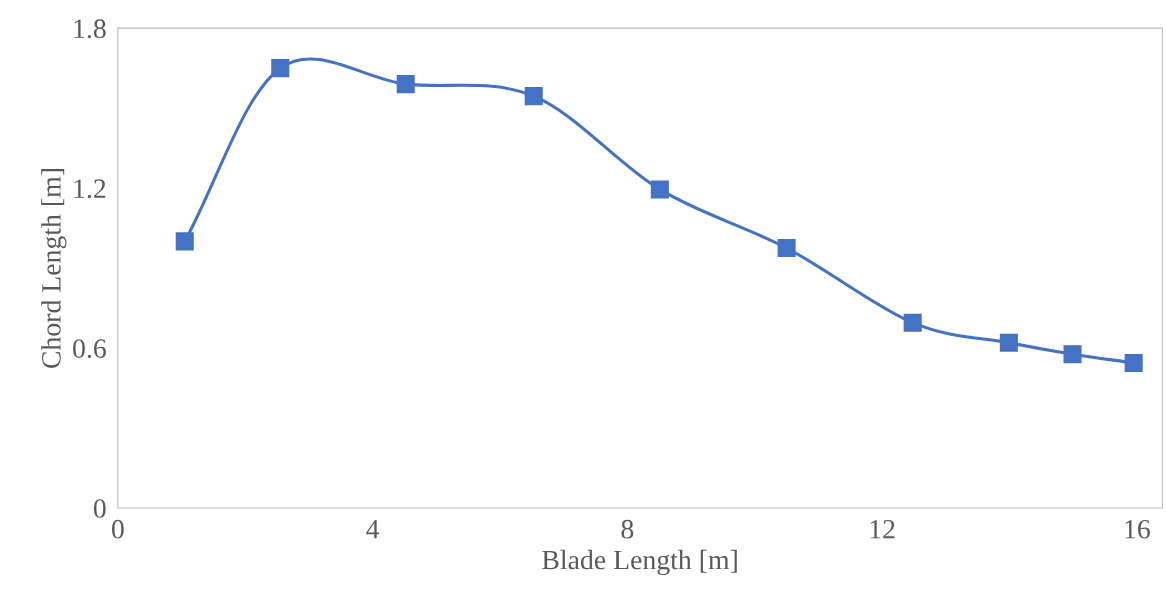 The width and height of the screenshot is (1167, 612). What do you see at coordinates (90, 189) in the screenshot?
I see `y-tick-label: 1.2` at bounding box center [90, 189].